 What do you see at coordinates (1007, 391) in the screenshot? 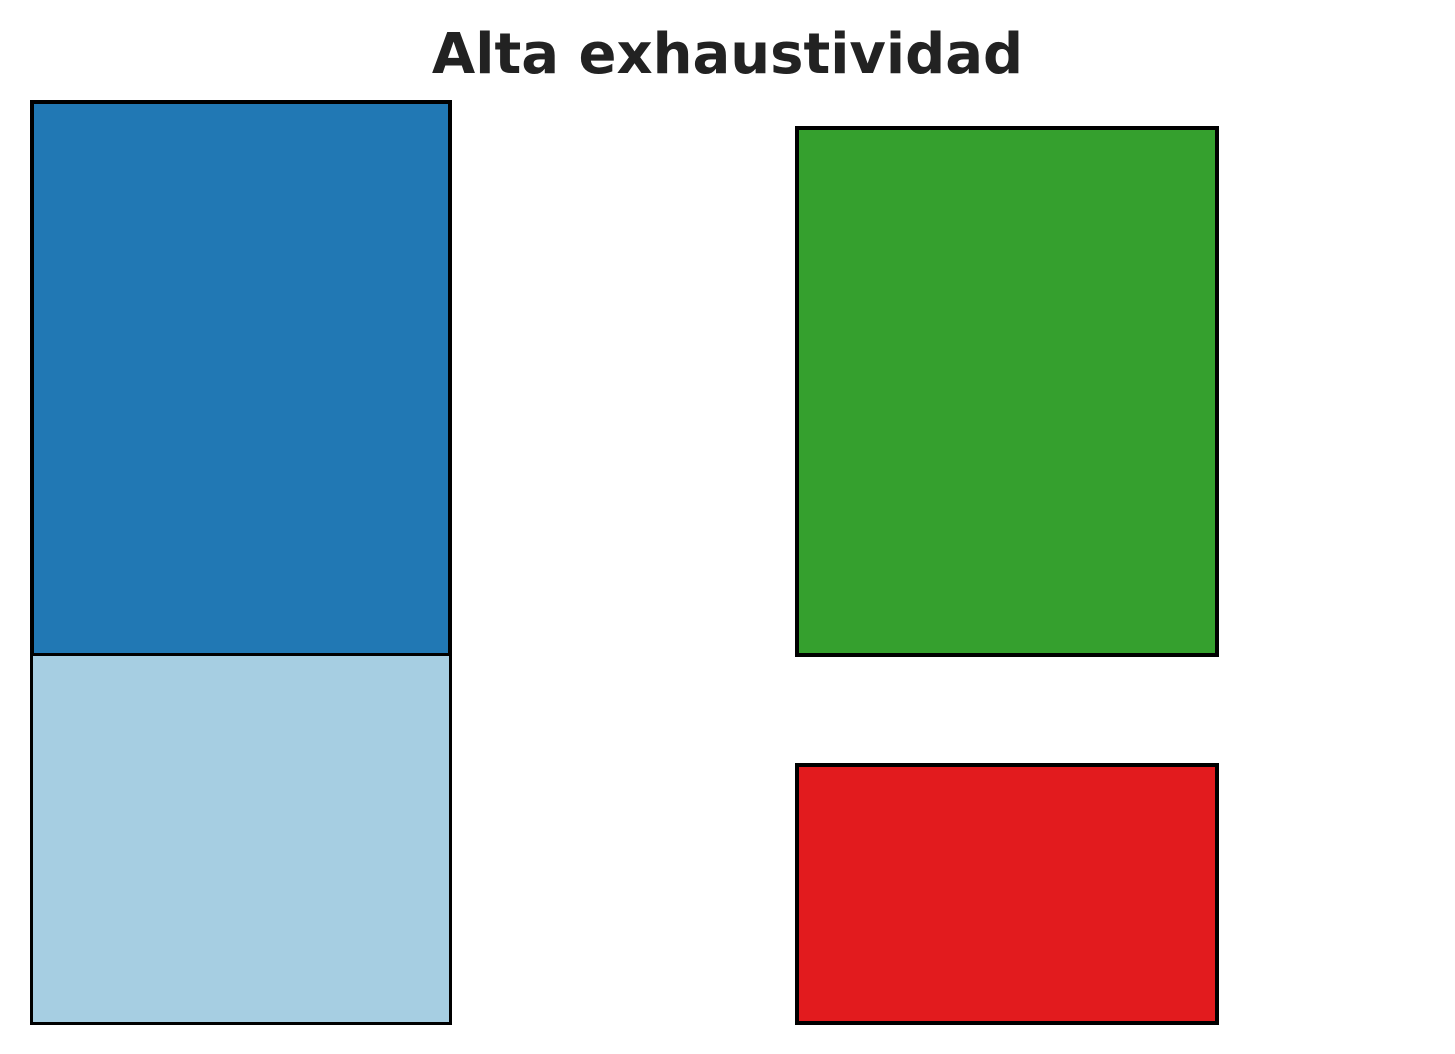
I see `green-block` at bounding box center [1007, 391].